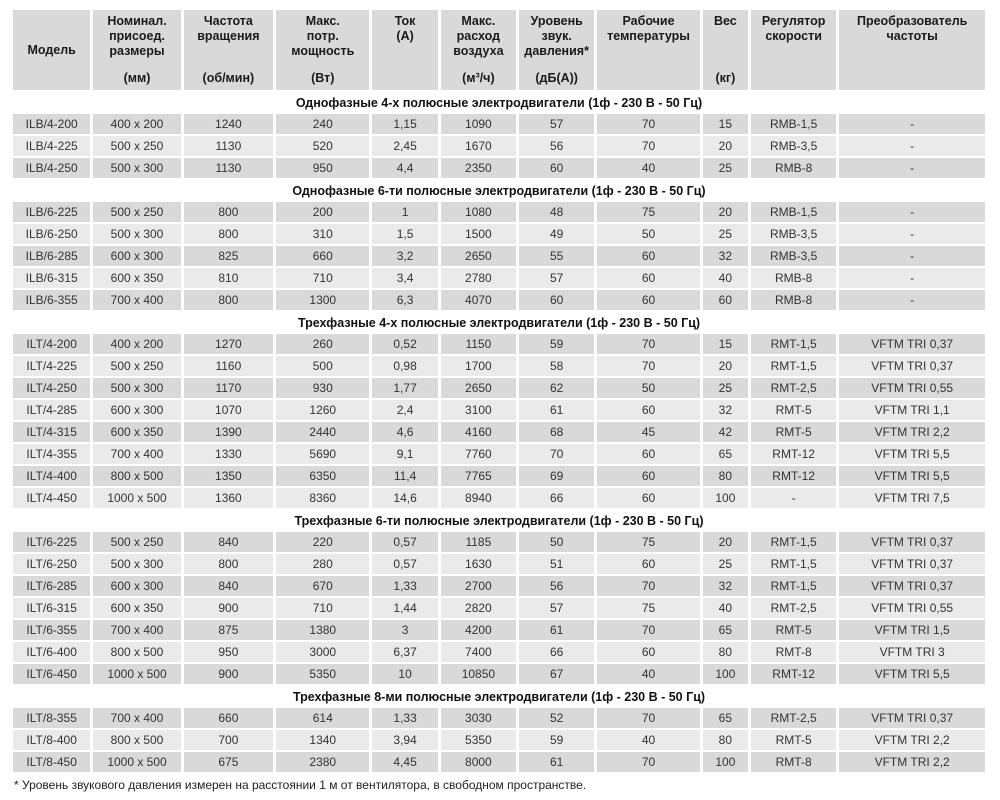 Image resolution: width=1000 pixels, height=800 pixels. Describe the element at coordinates (405, 212) in the screenshot. I see `cell-current: 1` at that location.